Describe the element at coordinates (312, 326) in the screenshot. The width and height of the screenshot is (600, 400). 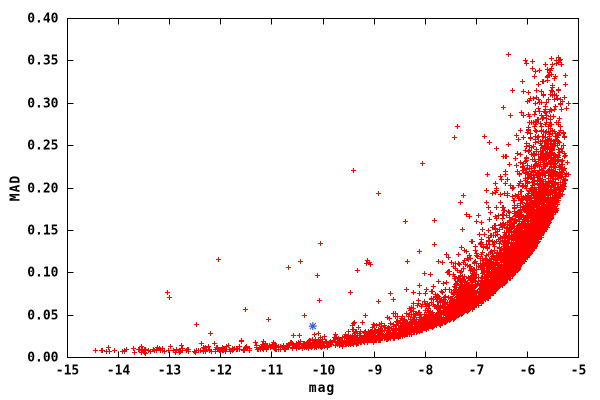
I see `highlight-point-blue` at that location.